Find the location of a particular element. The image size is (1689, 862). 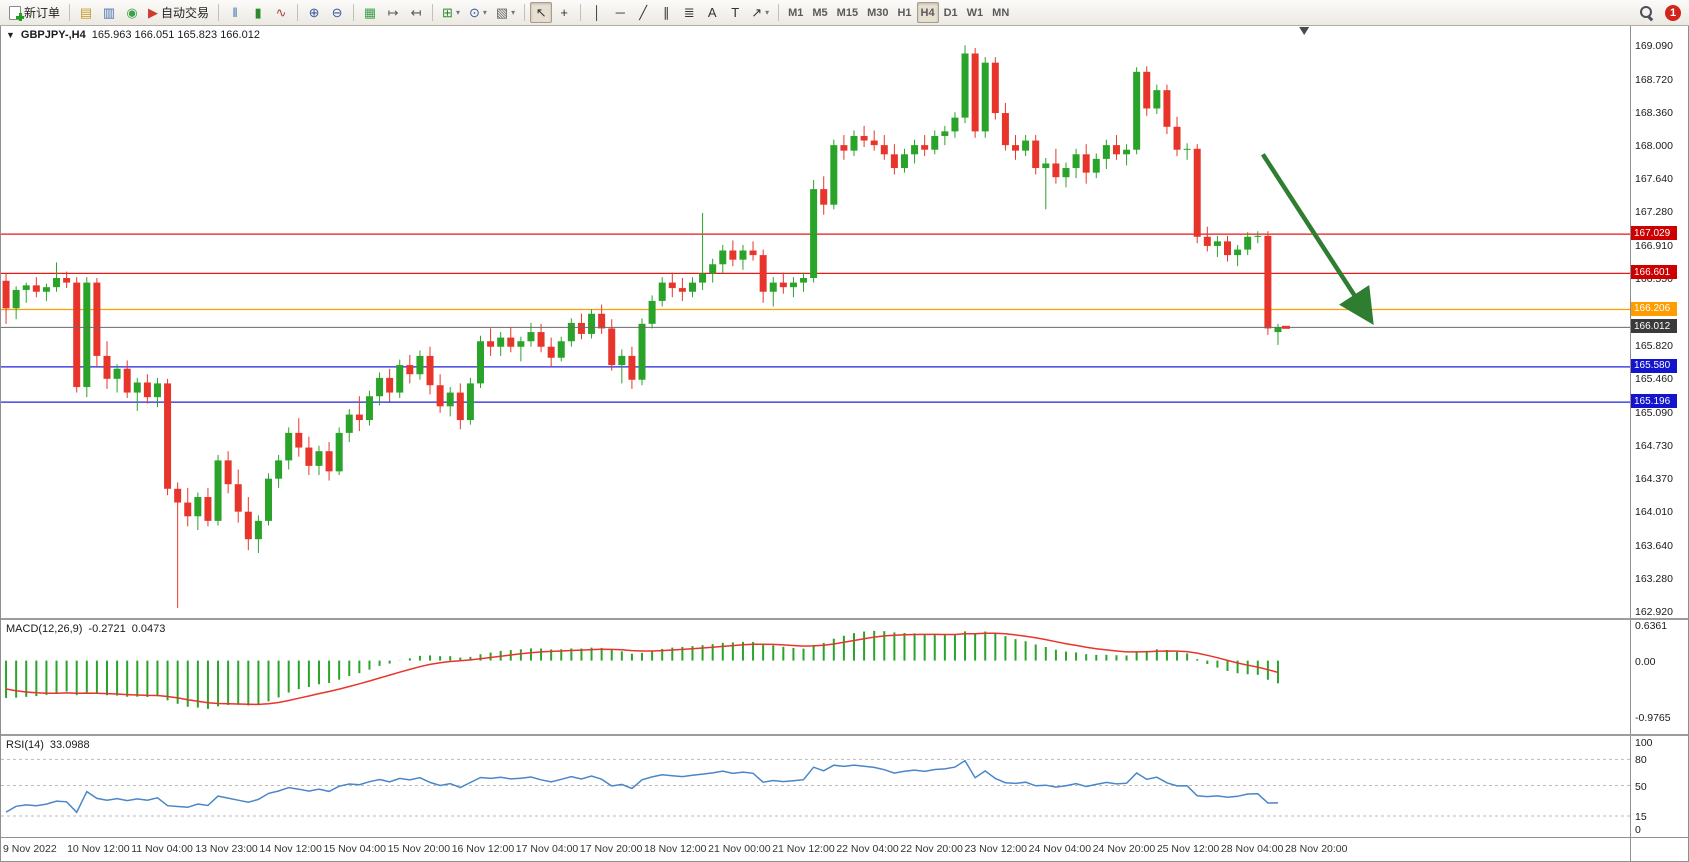

channel-icon: ∥ is located at coordinates (666, 12).